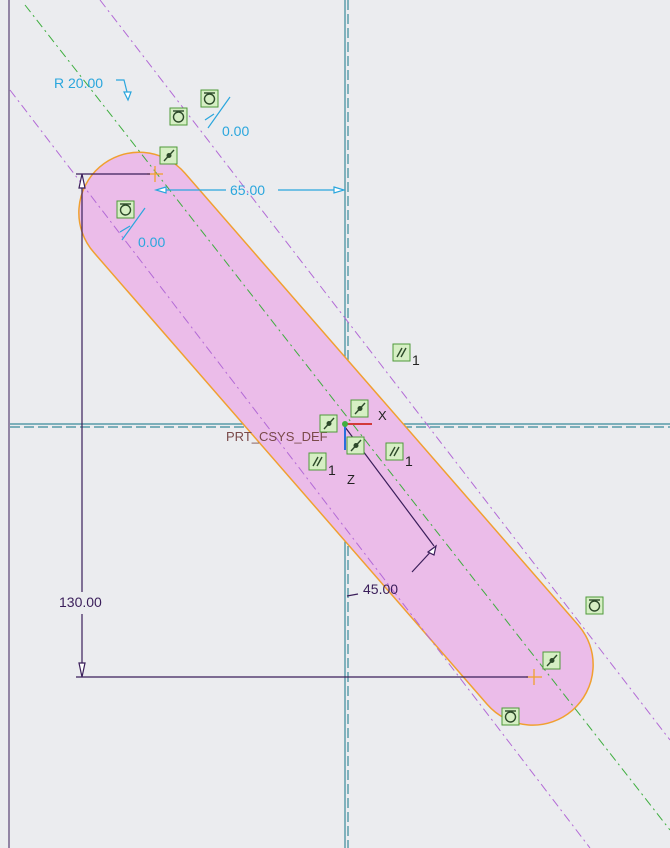 The width and height of the screenshot is (670, 848). I want to click on tangent-dimension-top-value: 0.00, so click(235, 131).